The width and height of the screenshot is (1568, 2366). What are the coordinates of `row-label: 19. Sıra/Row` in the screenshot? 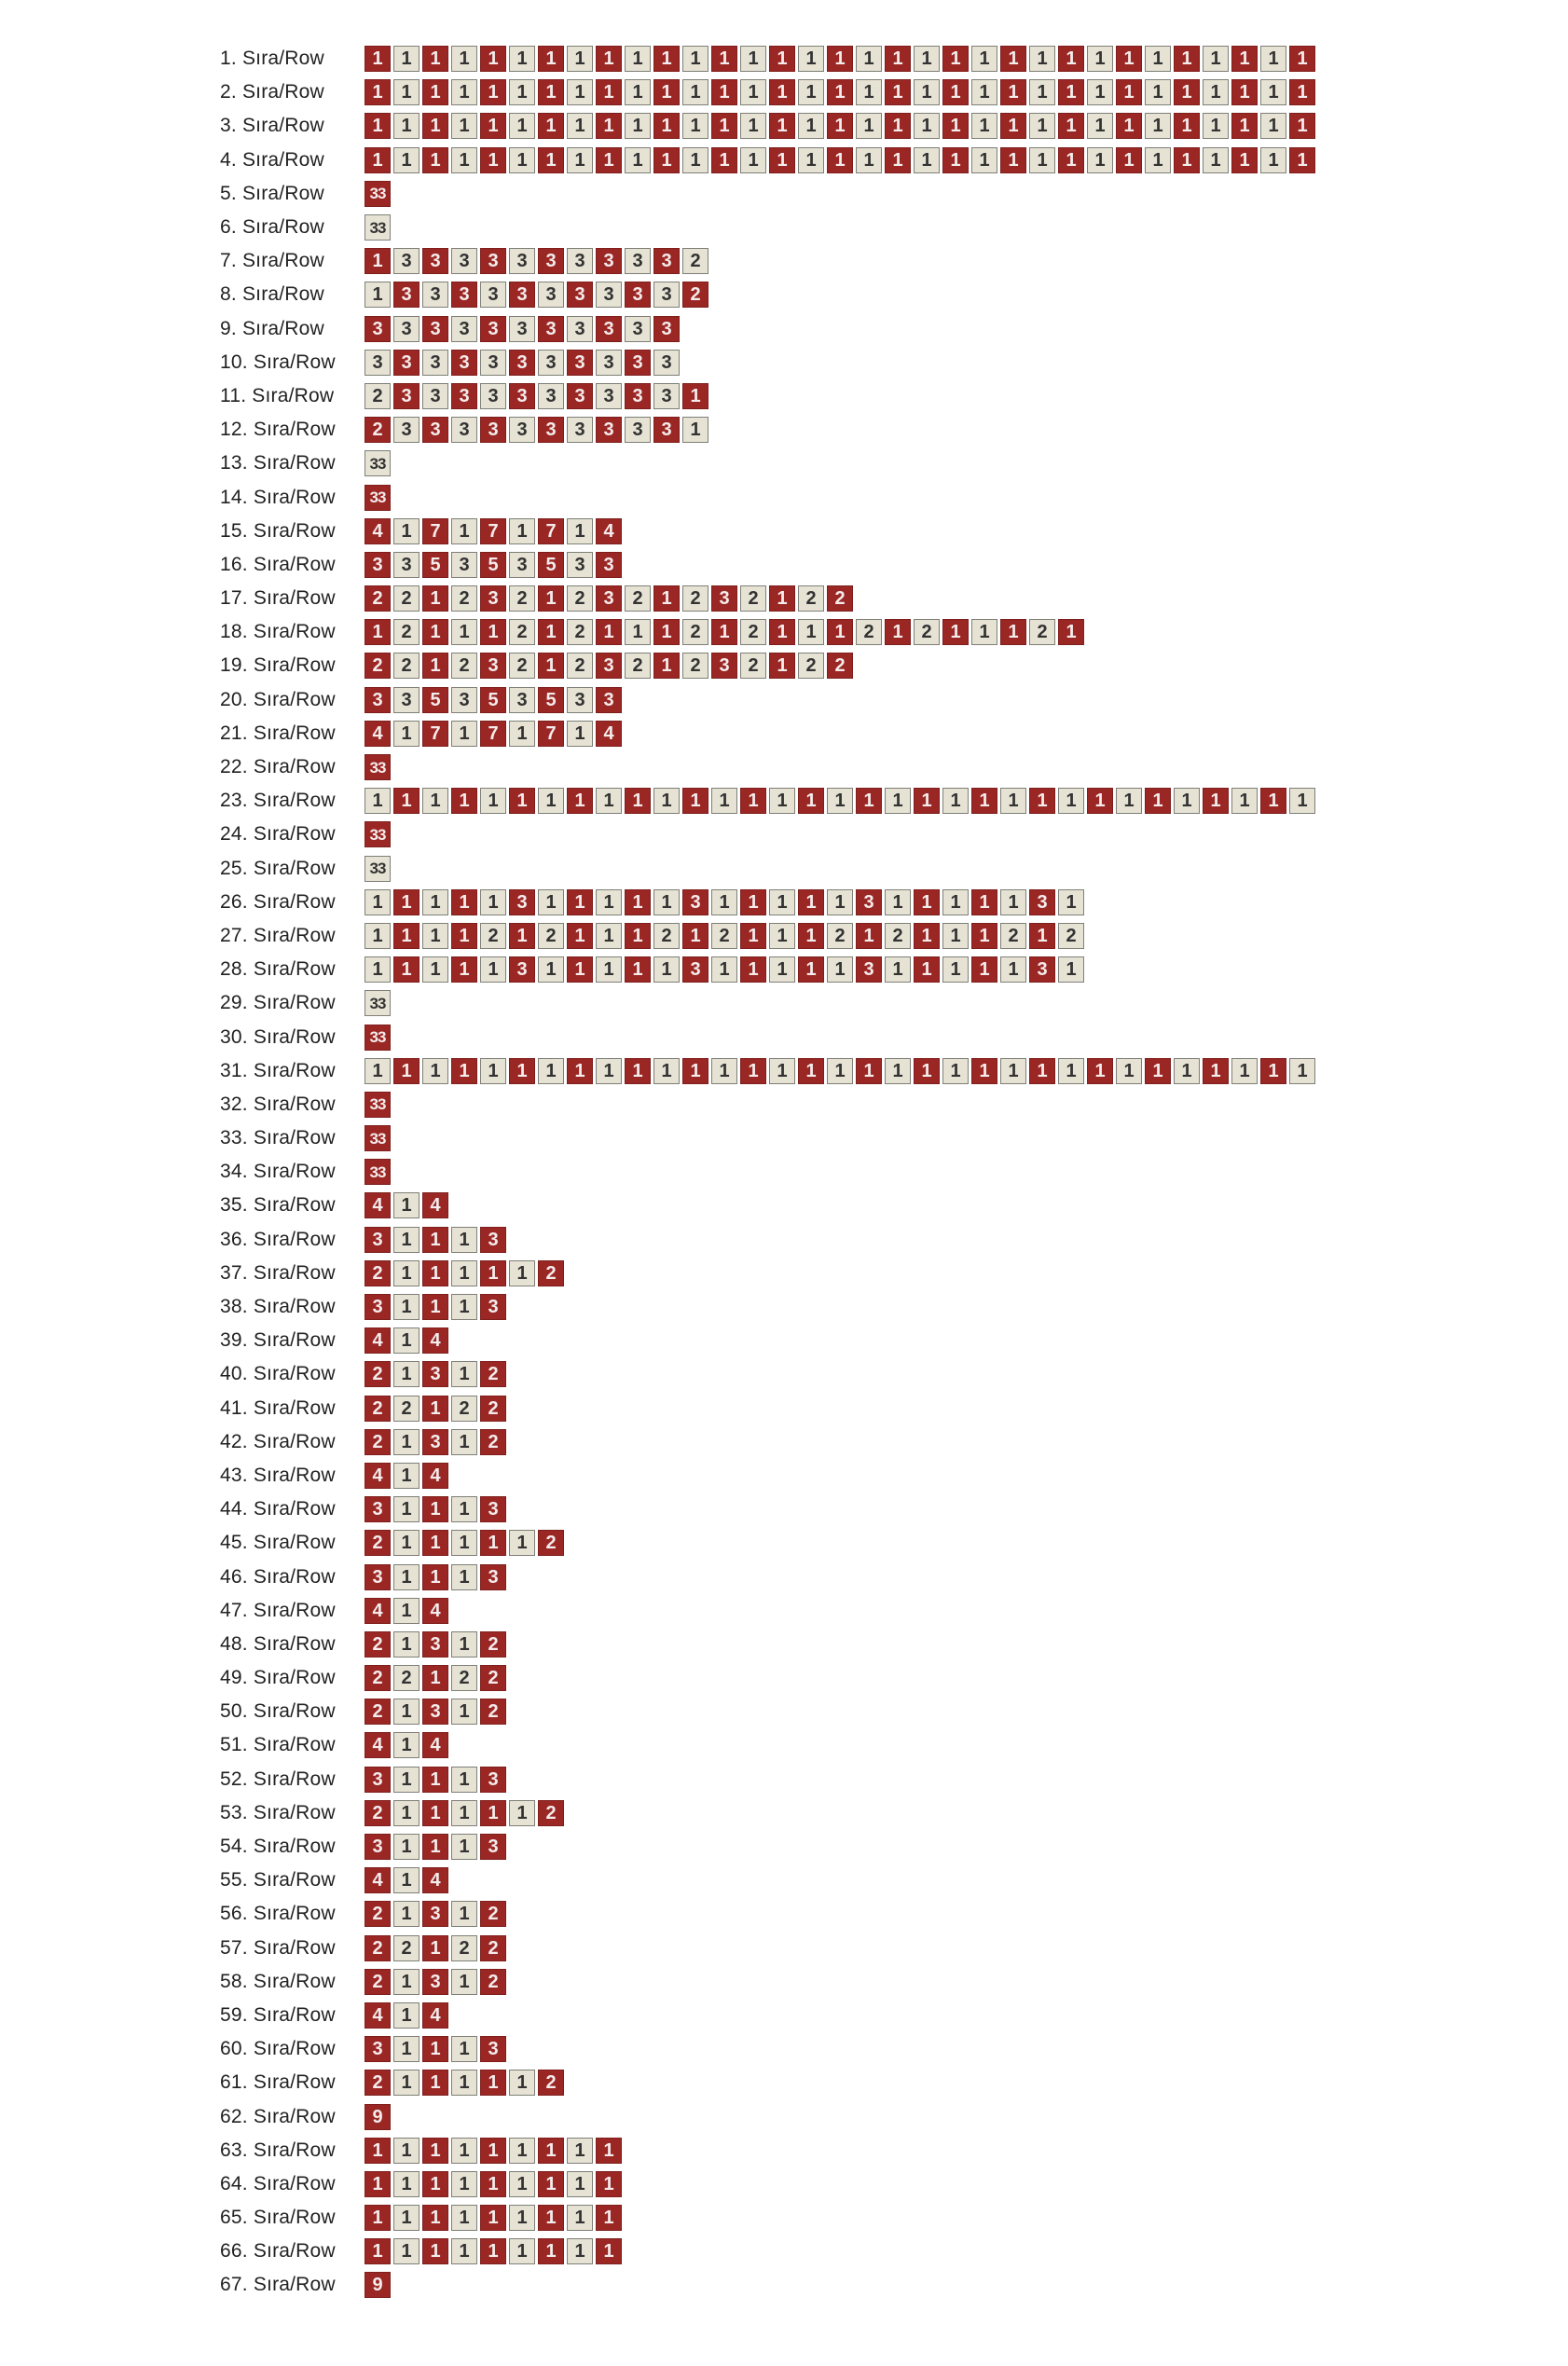 It's located at (278, 665).